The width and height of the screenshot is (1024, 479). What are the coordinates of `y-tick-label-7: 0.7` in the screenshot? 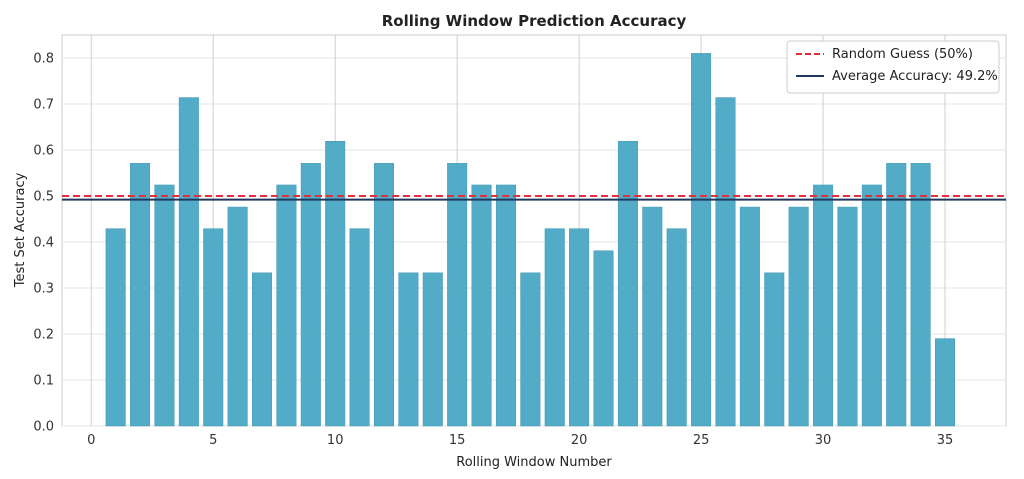 It's located at (43, 105).